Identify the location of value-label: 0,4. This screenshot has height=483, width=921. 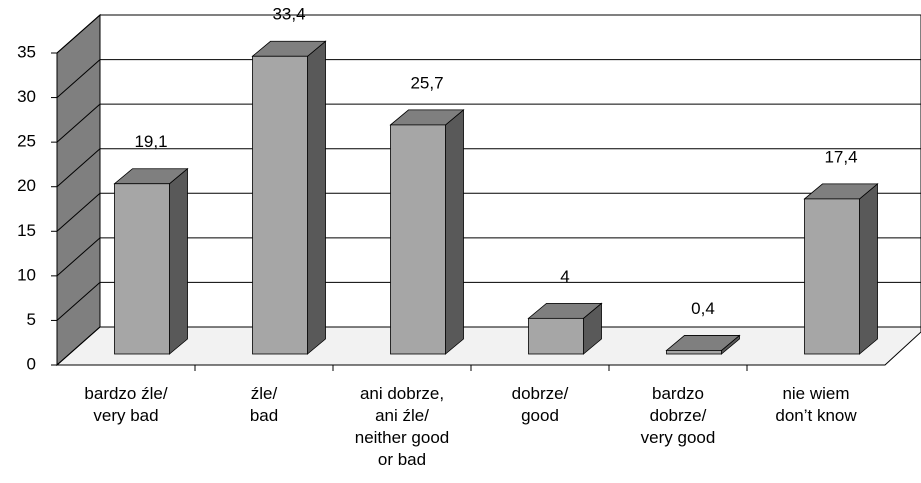
(703, 308).